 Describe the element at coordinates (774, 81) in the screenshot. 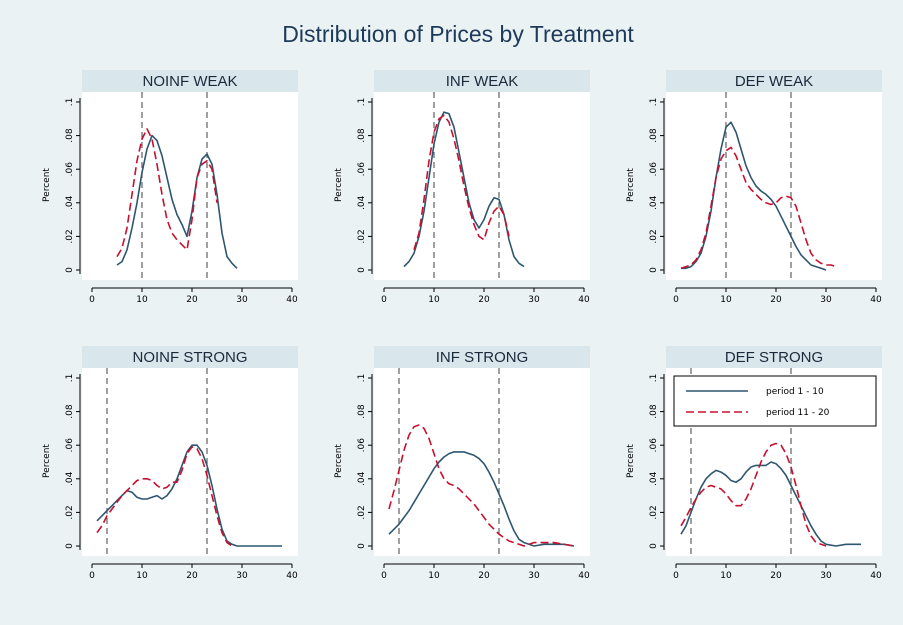

I see `panel-title: DEF WEAK` at that location.